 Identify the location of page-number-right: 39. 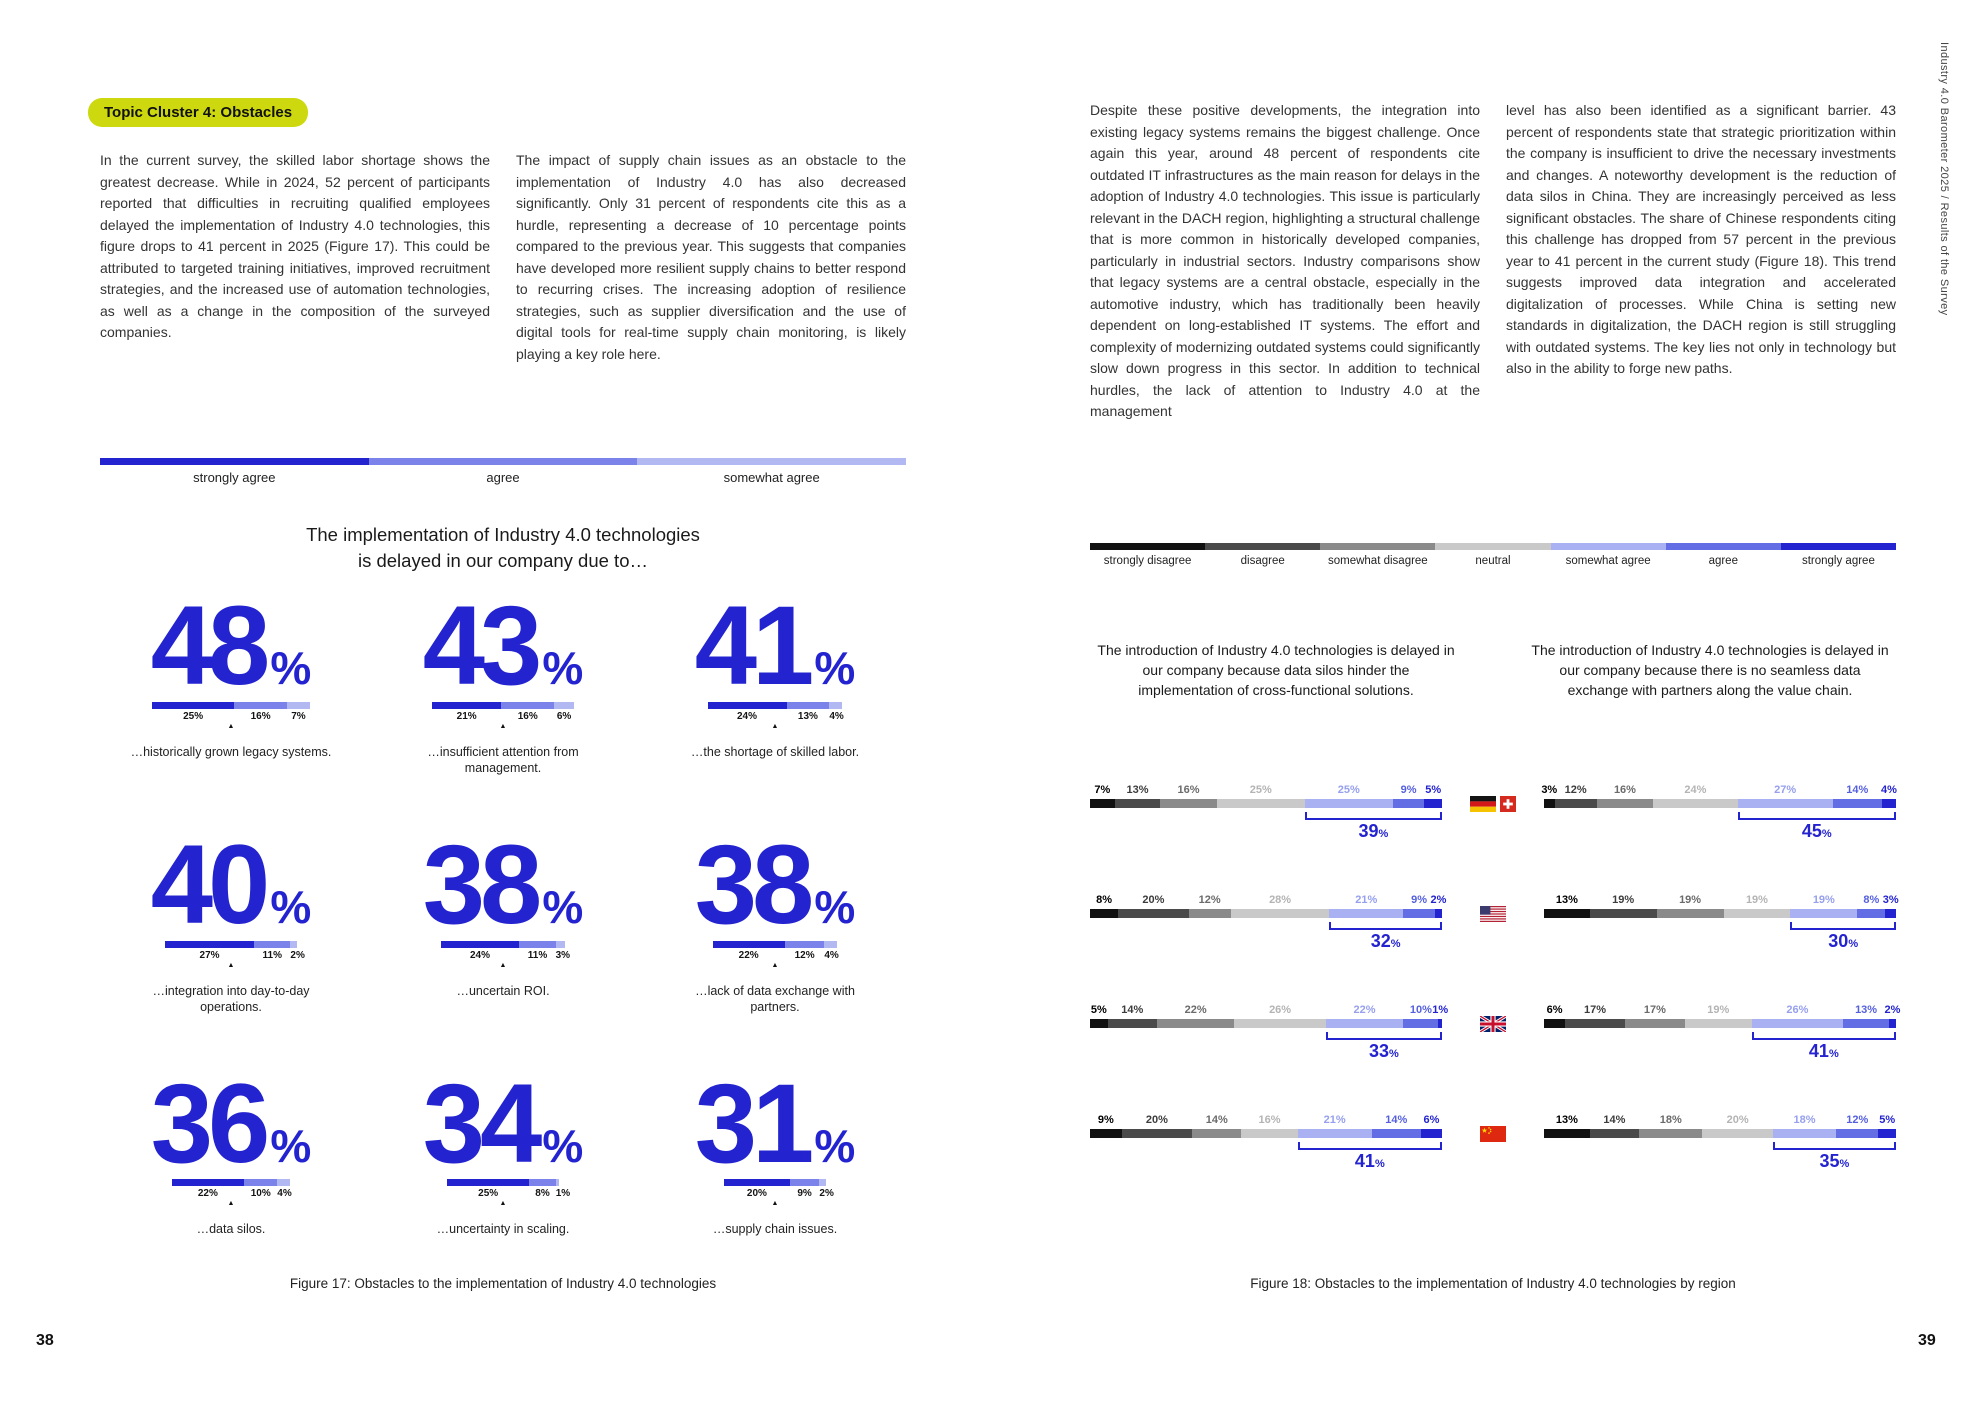
(1927, 1340).